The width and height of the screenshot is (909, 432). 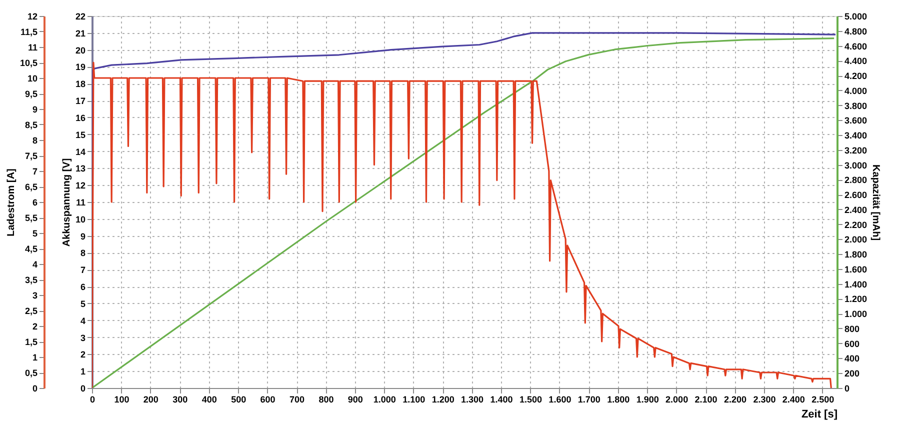 I want to click on y2-tick-label: 200, so click(x=852, y=373).